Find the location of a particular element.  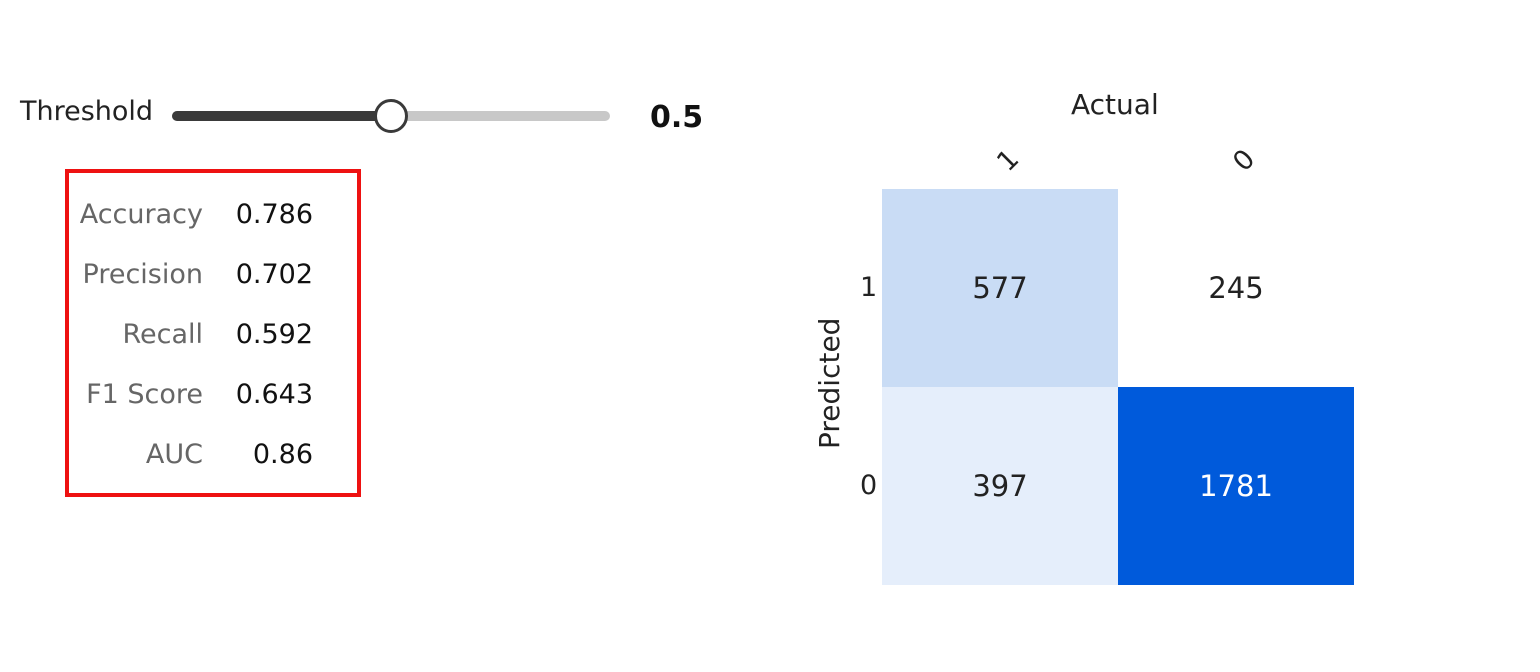

metric-value: 0.702 is located at coordinates (274, 274).